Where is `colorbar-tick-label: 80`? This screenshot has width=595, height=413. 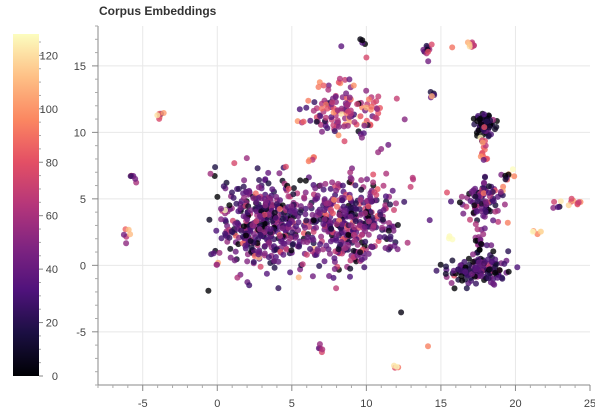 colorbar-tick-label: 80 is located at coordinates (52, 163).